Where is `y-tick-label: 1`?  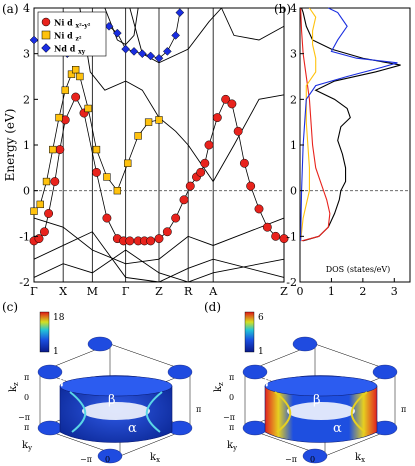 y-tick-label: 1 is located at coordinates (26, 145).